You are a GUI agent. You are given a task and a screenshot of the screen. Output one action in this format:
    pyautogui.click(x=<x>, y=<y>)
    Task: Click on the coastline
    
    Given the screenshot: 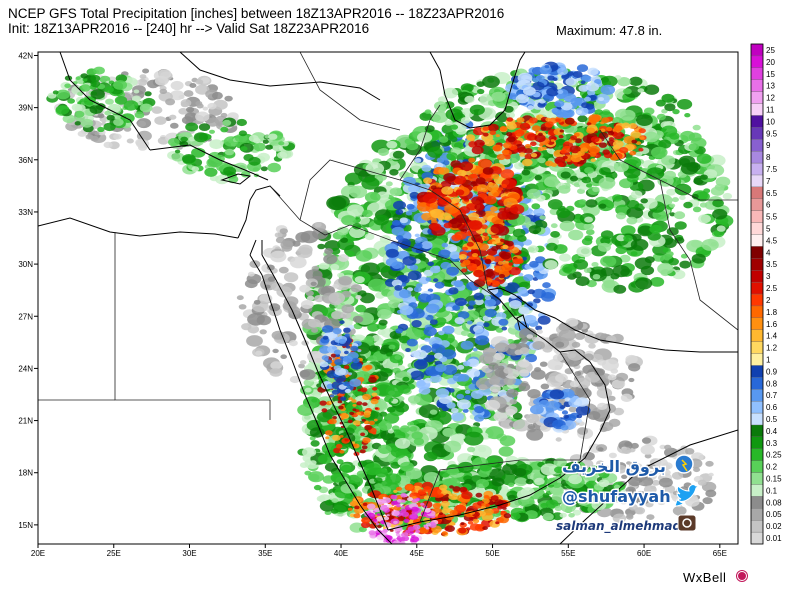 What is the action you would take?
    pyautogui.click(x=585, y=391)
    